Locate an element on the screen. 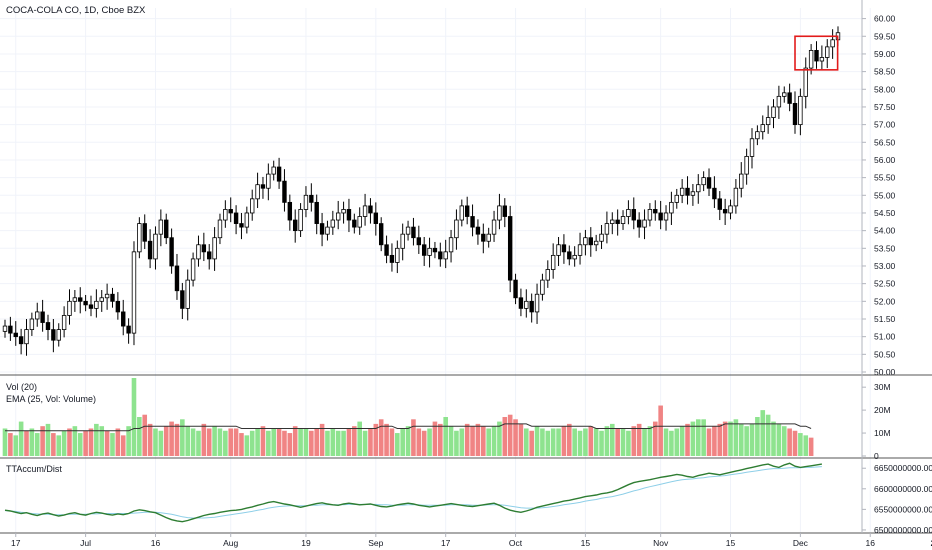 The height and width of the screenshot is (550, 932). price-axis-tick-label: 59.50 is located at coordinates (885, 36).